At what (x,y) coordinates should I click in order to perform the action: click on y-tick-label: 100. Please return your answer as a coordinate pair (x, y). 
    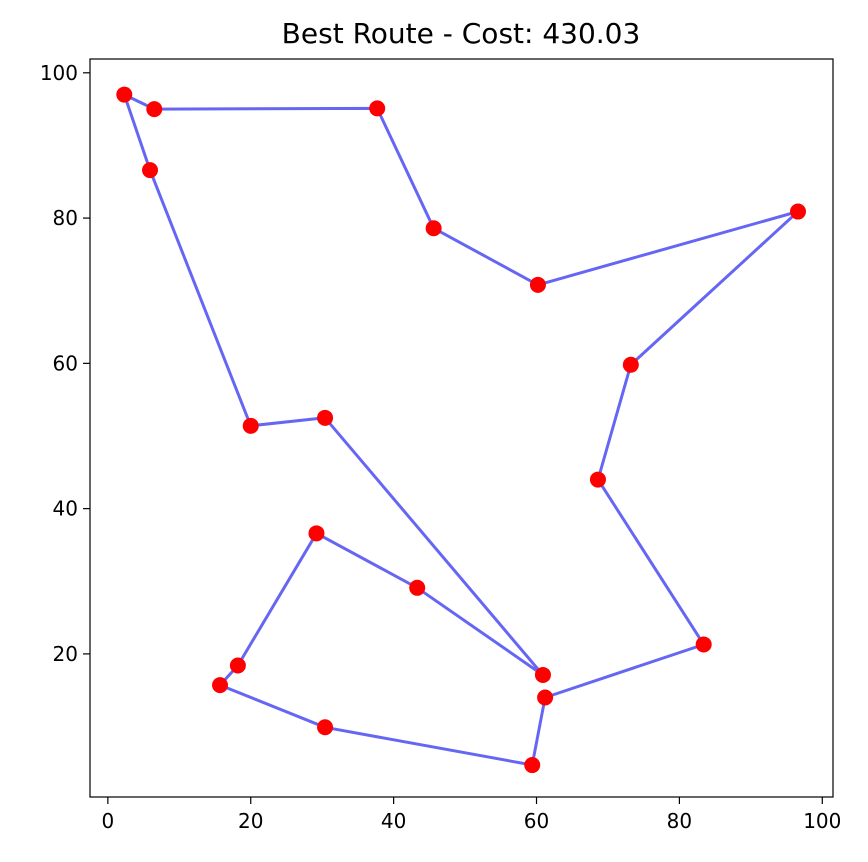
    Looking at the image, I should click on (59, 73).